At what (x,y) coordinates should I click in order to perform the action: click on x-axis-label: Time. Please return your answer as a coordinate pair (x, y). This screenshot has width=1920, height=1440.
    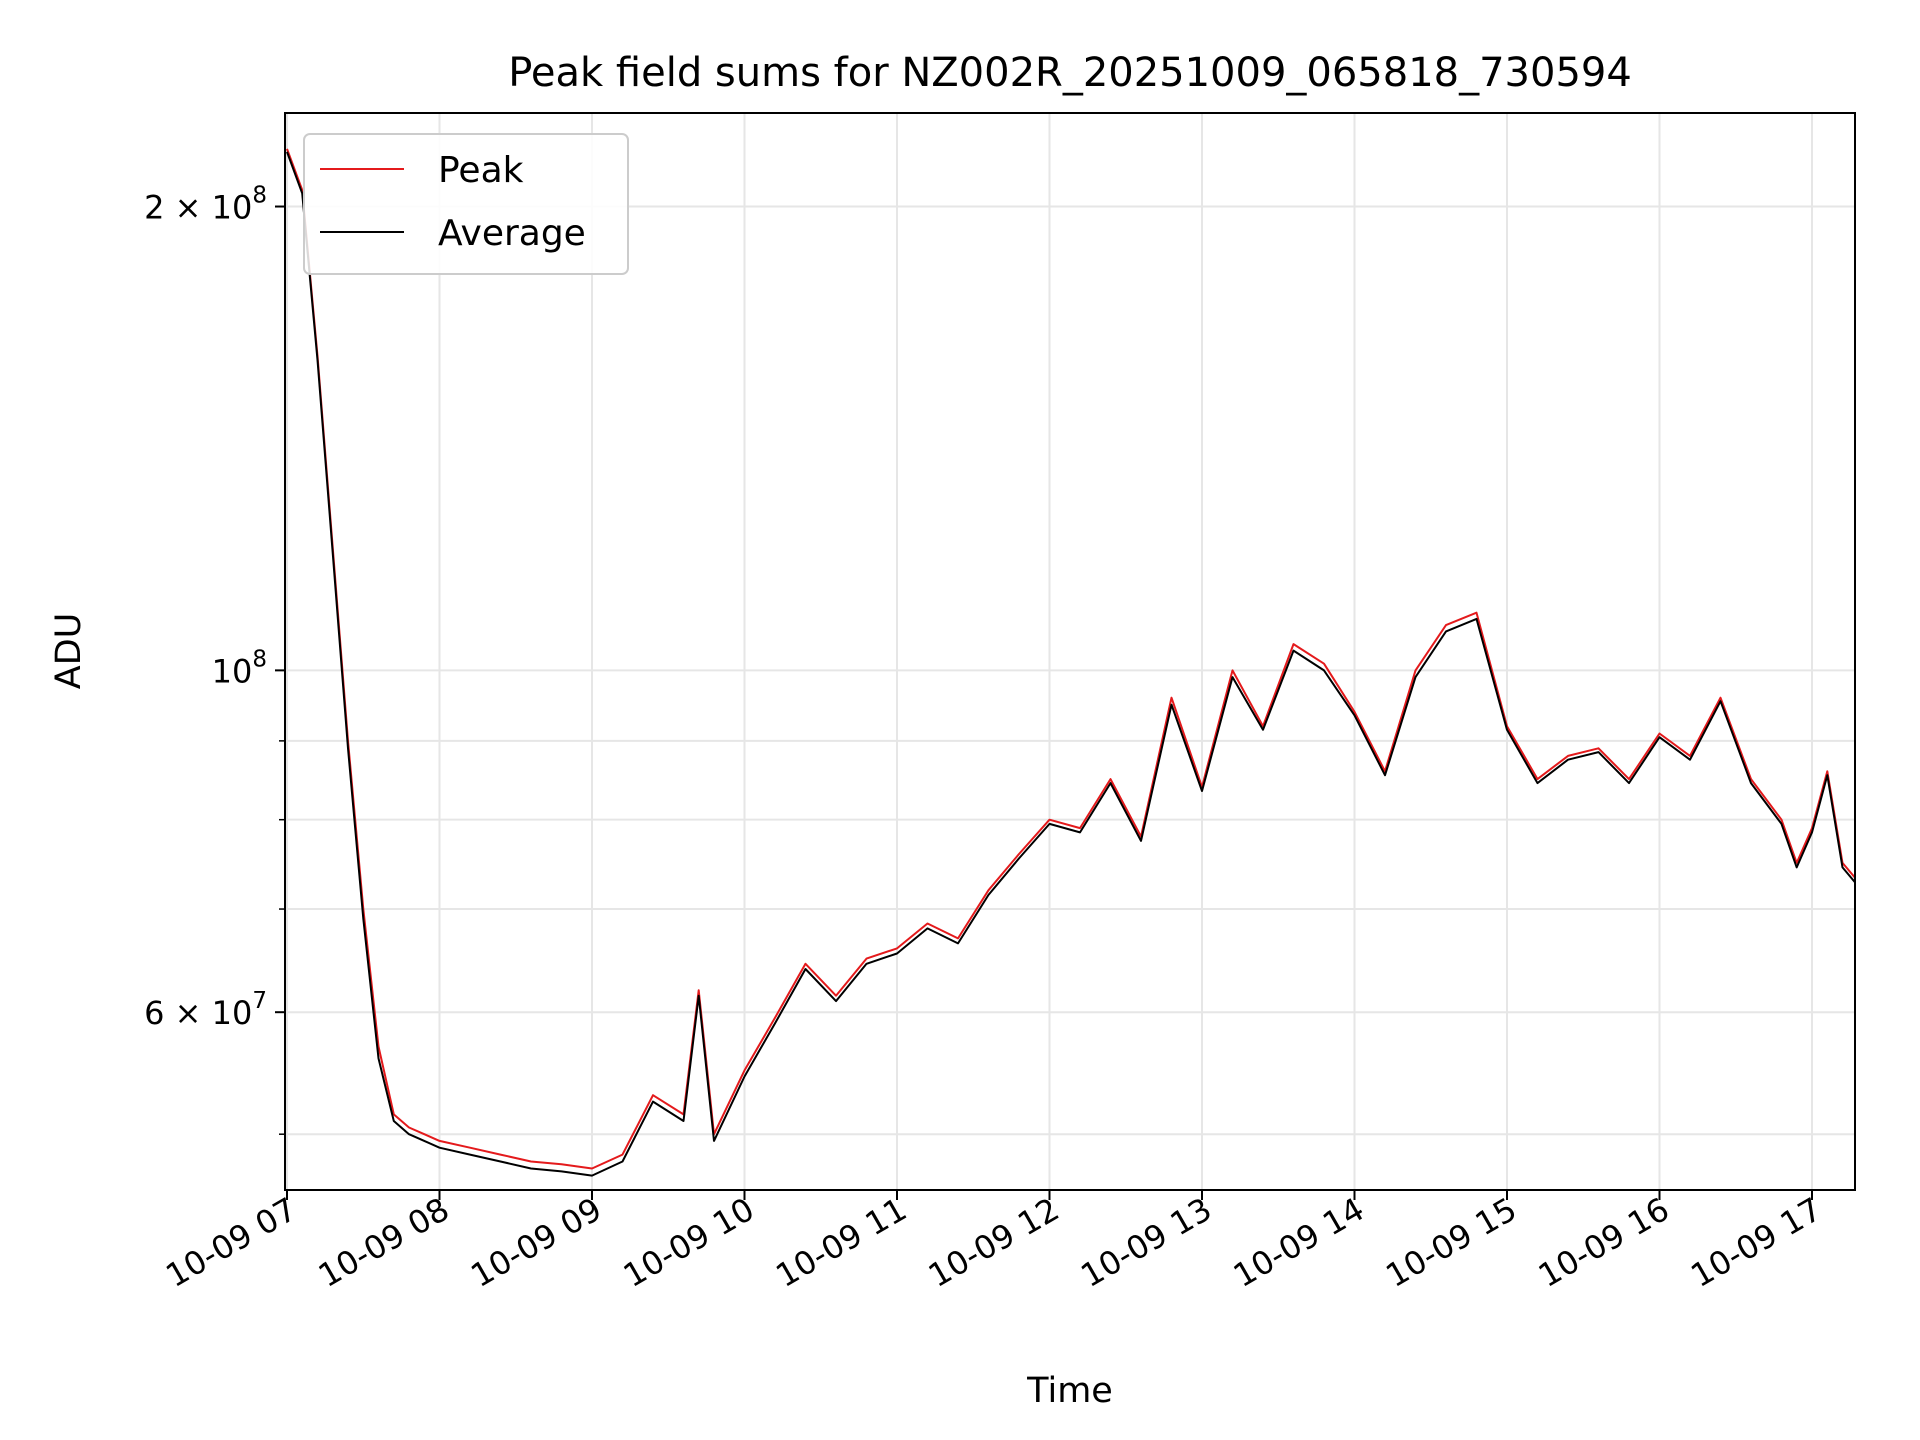
    Looking at the image, I should click on (1069, 1391).